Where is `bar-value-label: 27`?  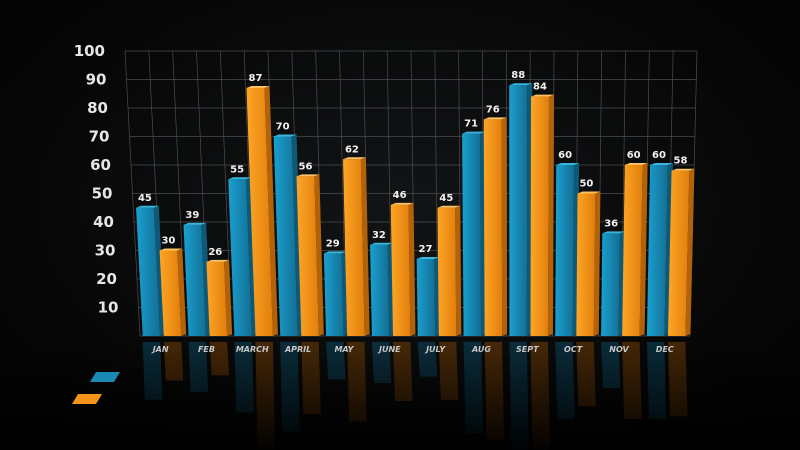 bar-value-label: 27 is located at coordinates (426, 249).